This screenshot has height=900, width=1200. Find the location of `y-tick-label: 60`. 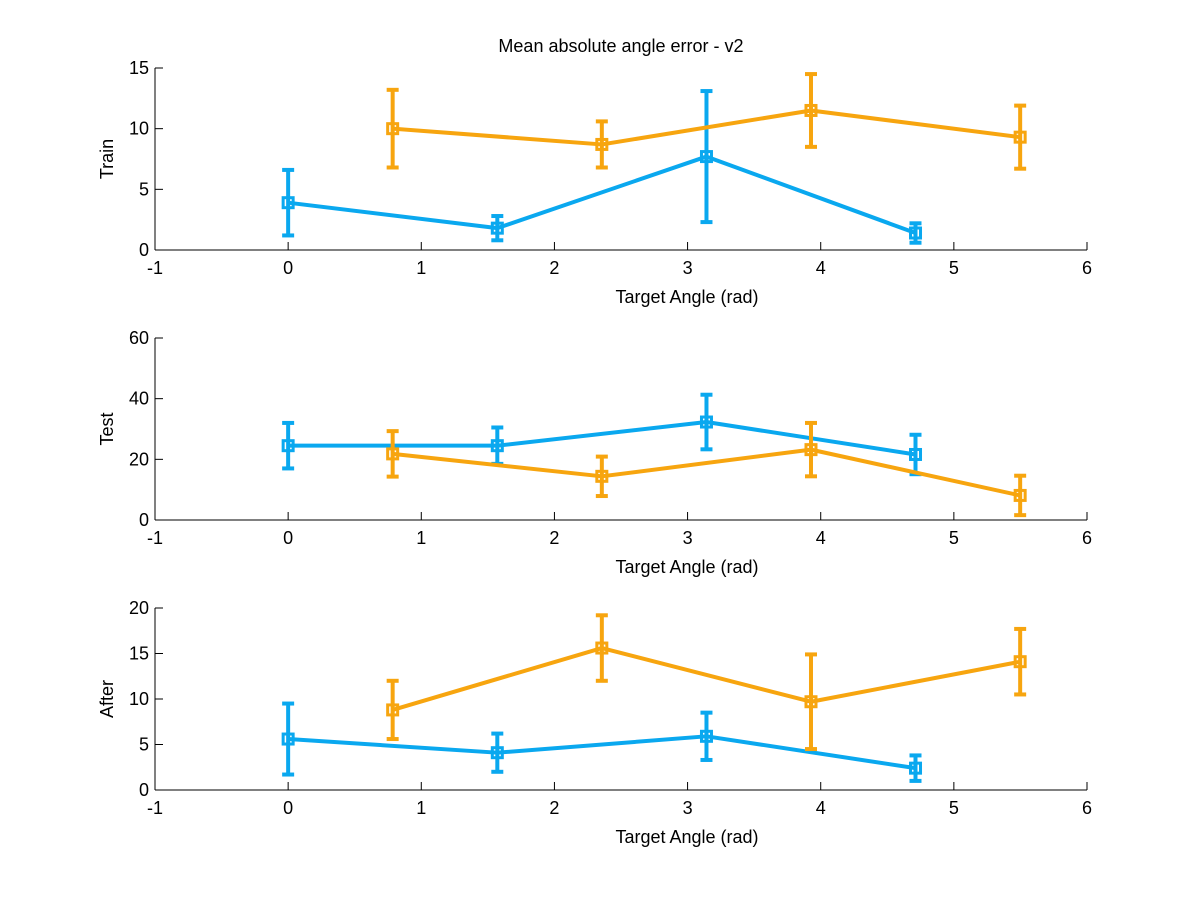

y-tick-label: 60 is located at coordinates (139, 338).